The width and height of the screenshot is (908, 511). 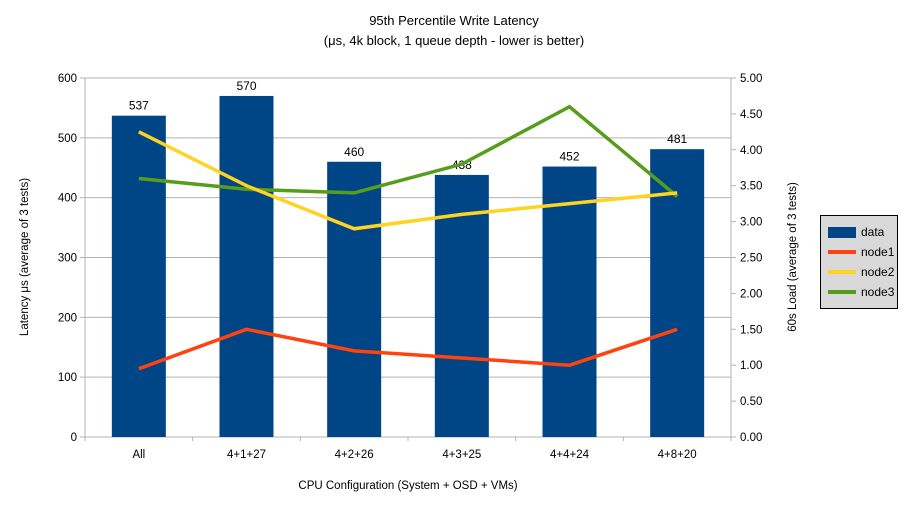 I want to click on right-tick-label: 0.00, so click(x=751, y=438).